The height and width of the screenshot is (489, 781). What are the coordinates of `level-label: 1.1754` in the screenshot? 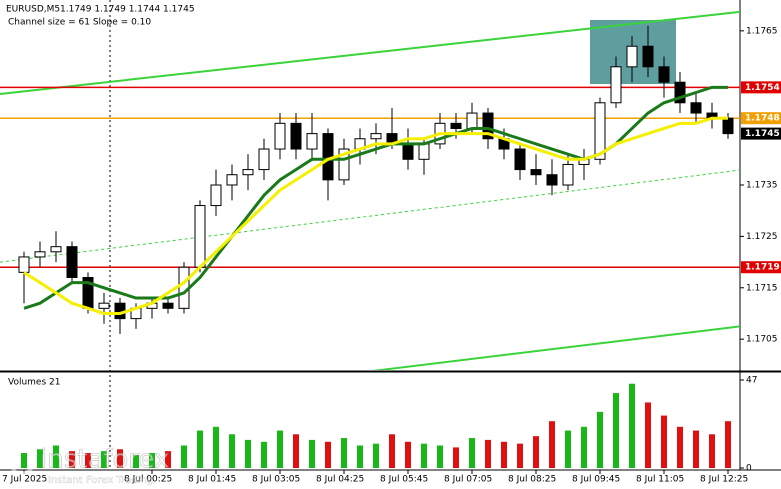 It's located at (762, 88).